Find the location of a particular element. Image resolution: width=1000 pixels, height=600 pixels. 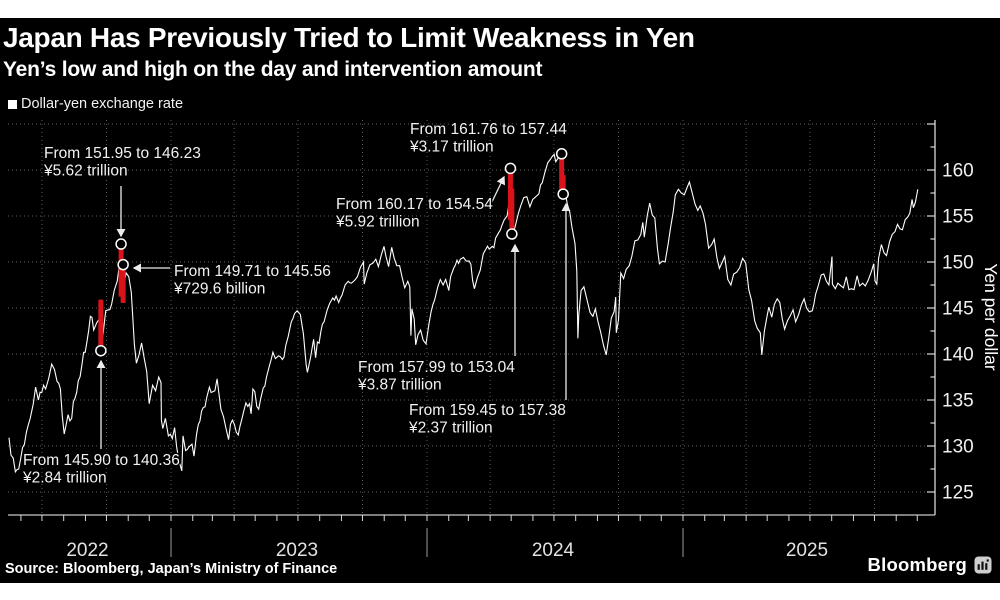

annotation-arrow is located at coordinates (496, 192).